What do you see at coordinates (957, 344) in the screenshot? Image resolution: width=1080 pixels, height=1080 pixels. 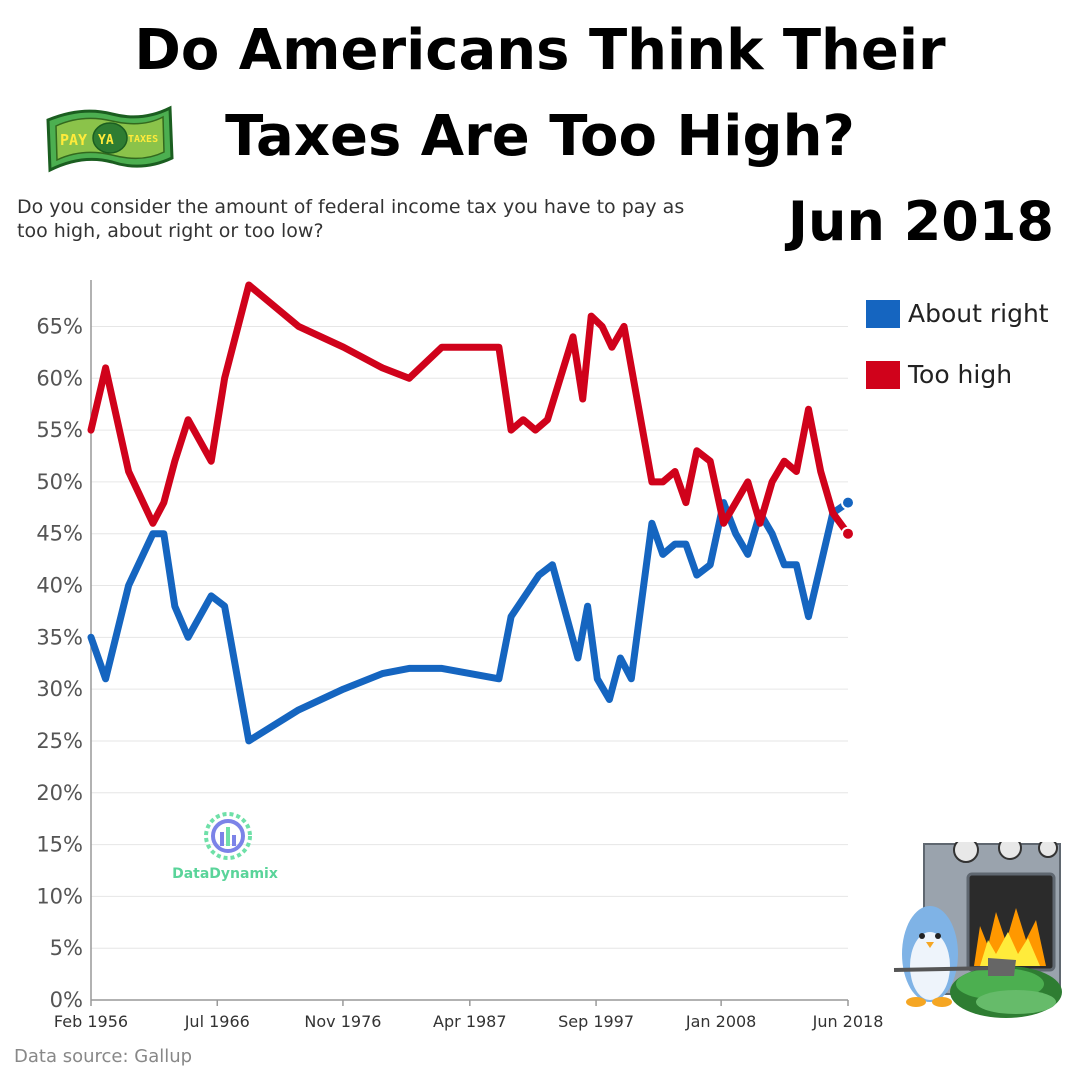 I see `legend: About right Too high` at bounding box center [957, 344].